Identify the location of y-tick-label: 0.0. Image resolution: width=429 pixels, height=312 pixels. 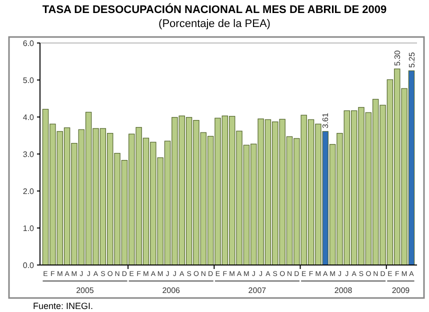
(28, 265).